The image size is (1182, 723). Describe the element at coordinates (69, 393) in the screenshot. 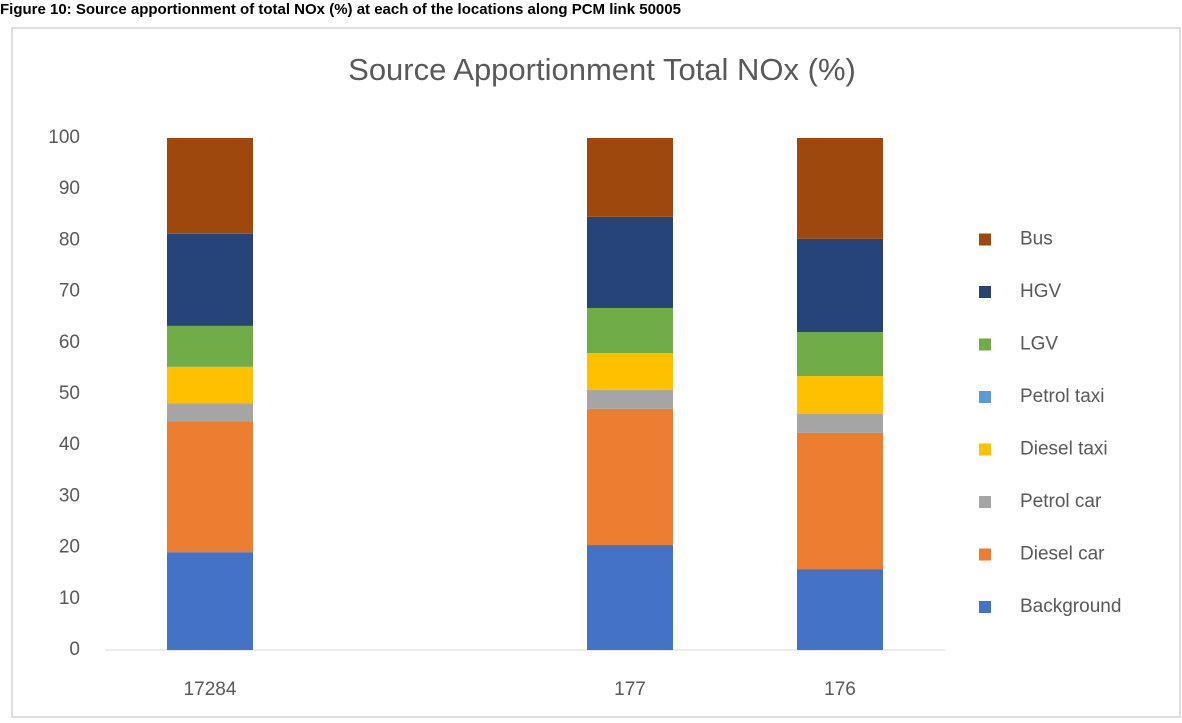

I see `y-tick-label: 50` at that location.